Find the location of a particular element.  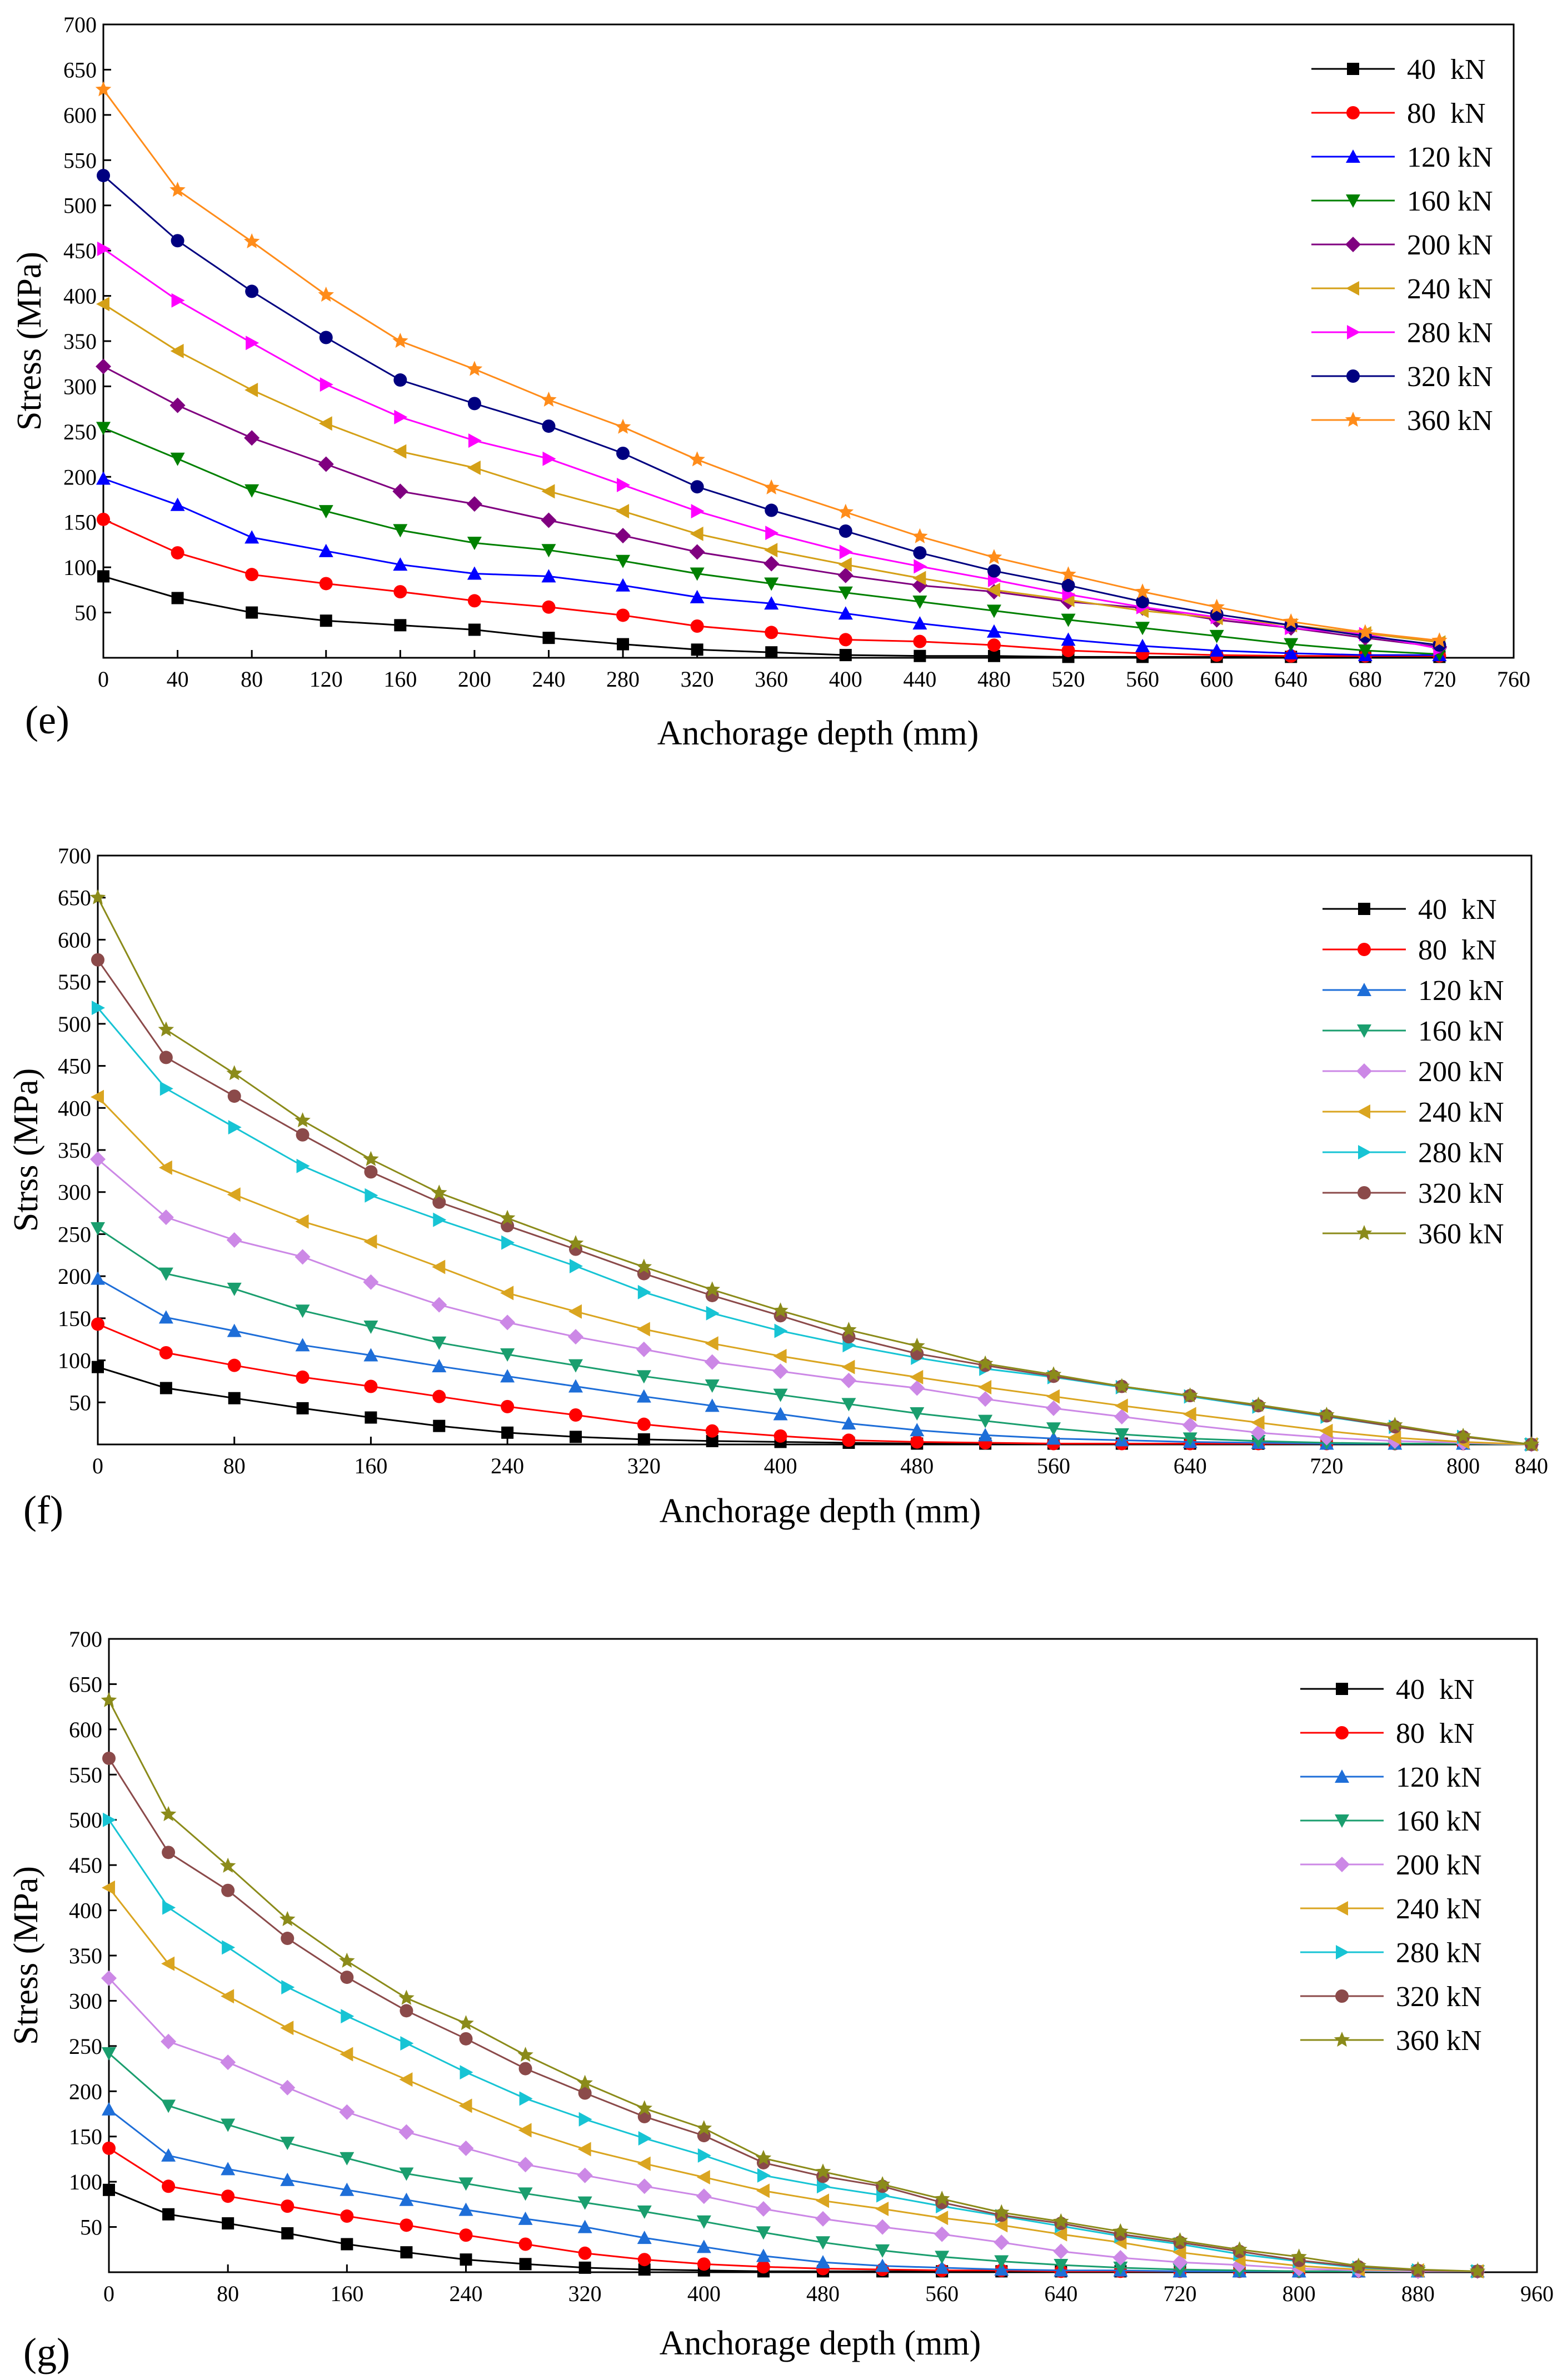

y-tick-label: 650 is located at coordinates (80, 70).